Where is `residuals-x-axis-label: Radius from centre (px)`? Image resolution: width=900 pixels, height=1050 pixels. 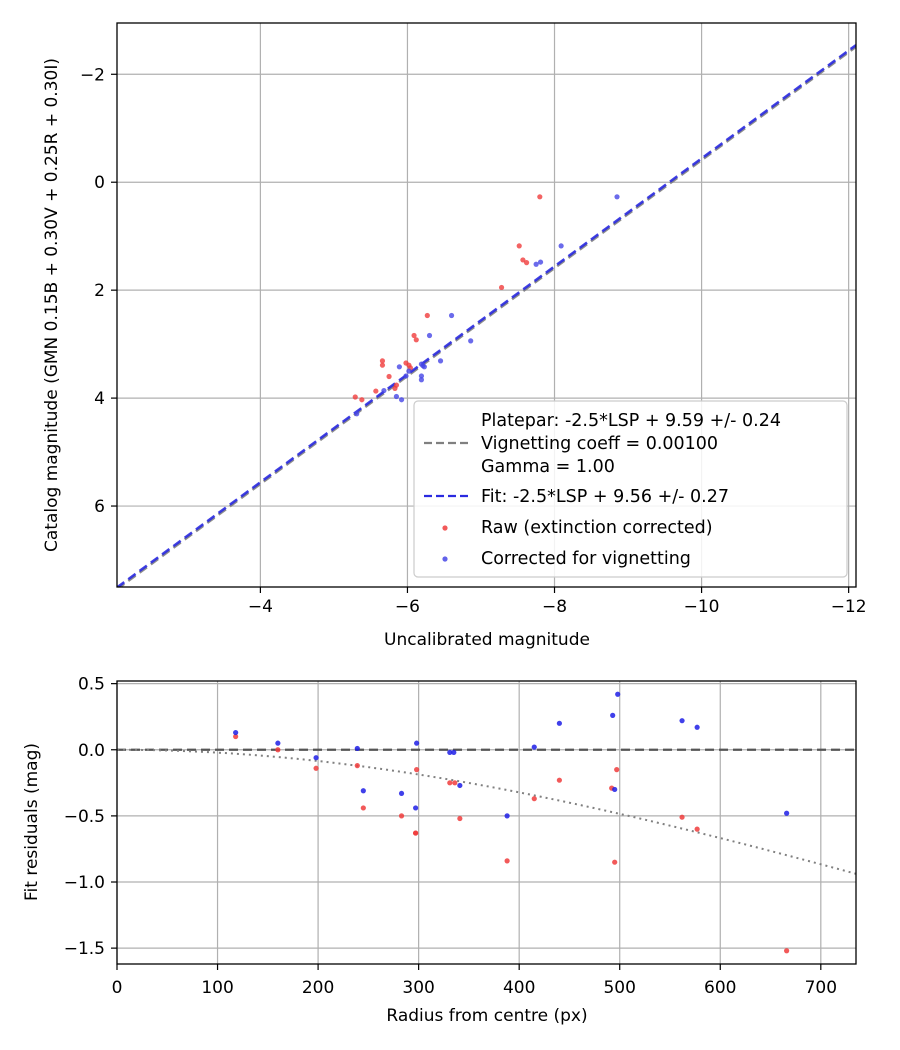
residuals-x-axis-label: Radius from centre (px) is located at coordinates (486, 1016).